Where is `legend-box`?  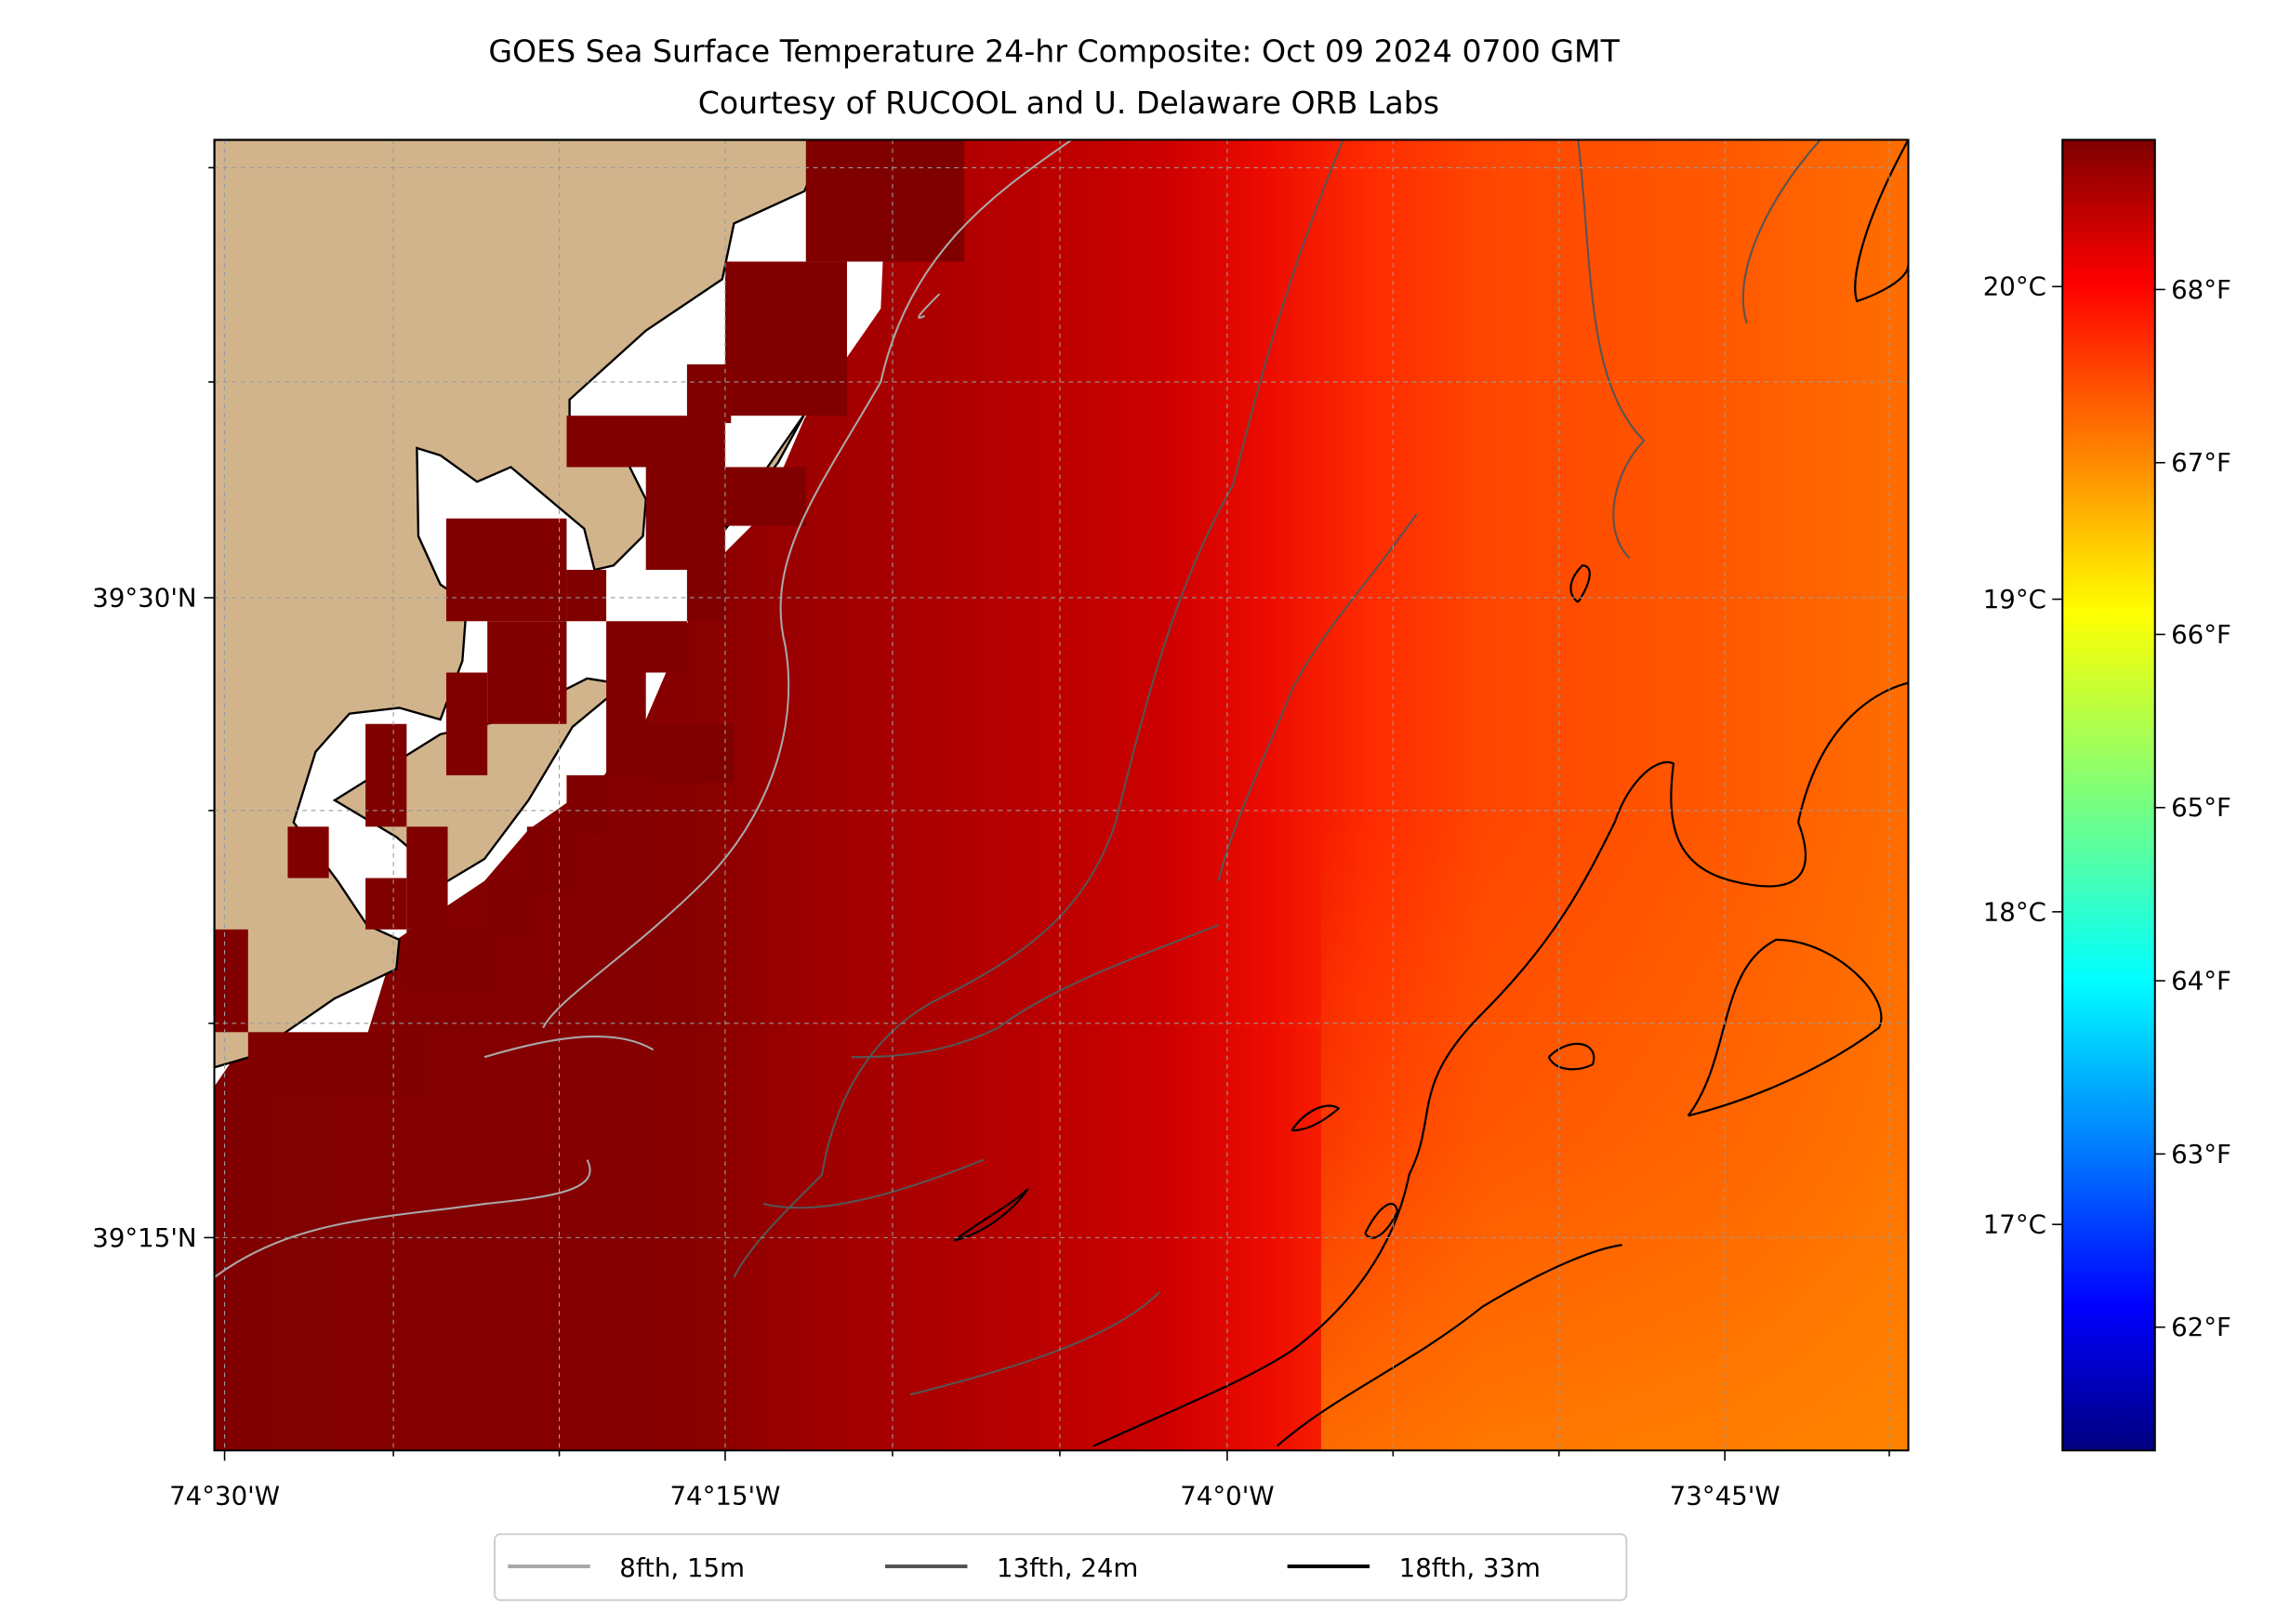 legend-box is located at coordinates (1061, 1568).